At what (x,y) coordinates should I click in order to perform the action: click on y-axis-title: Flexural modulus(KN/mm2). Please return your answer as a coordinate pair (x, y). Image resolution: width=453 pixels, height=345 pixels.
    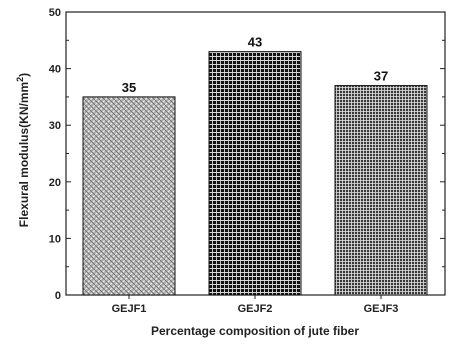
    Looking at the image, I should click on (23, 150).